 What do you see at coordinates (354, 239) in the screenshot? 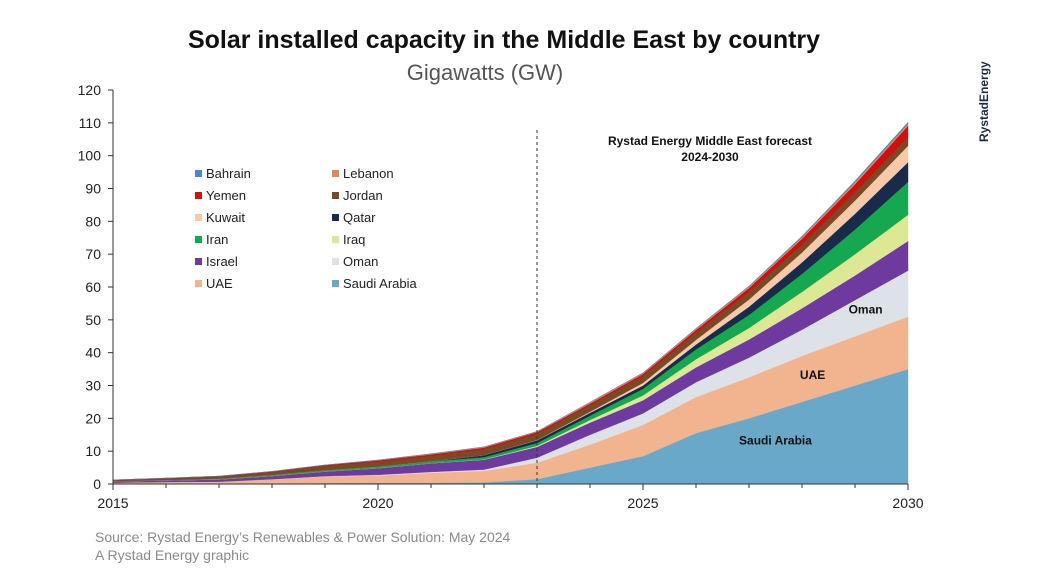
I see `legend-label: Iraq` at bounding box center [354, 239].